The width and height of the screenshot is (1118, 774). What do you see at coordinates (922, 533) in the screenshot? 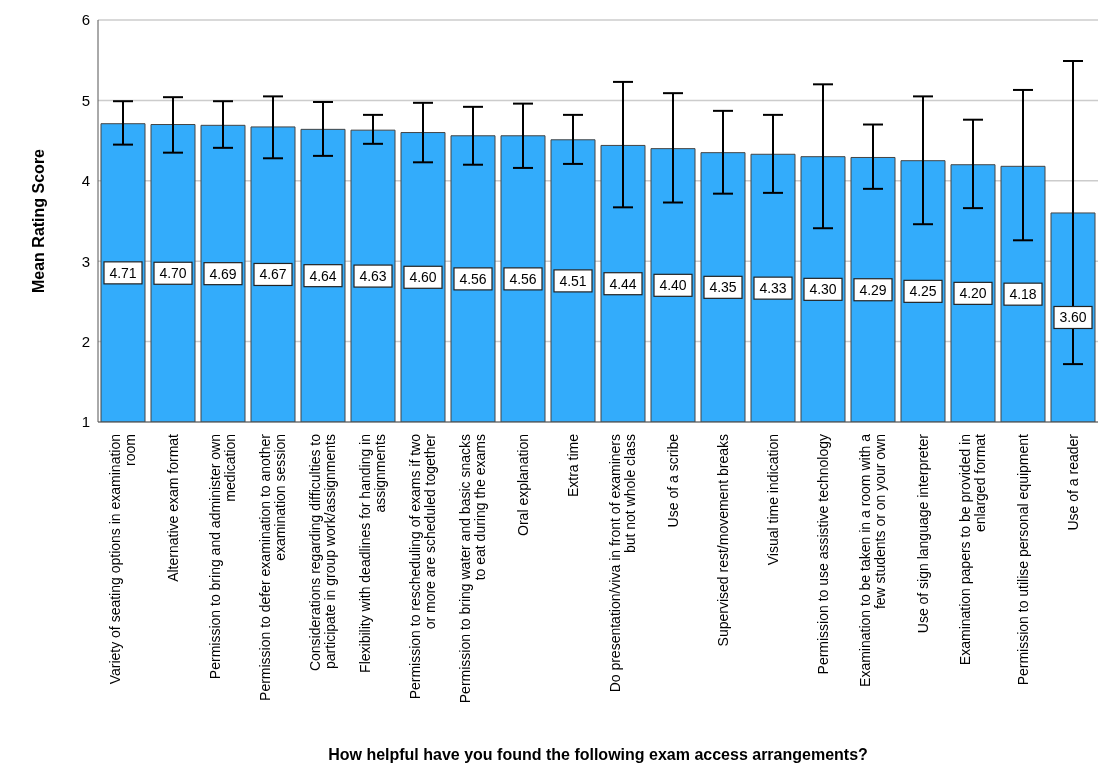
I see `x-tick-label: Use of sign language interpreter` at bounding box center [922, 533].